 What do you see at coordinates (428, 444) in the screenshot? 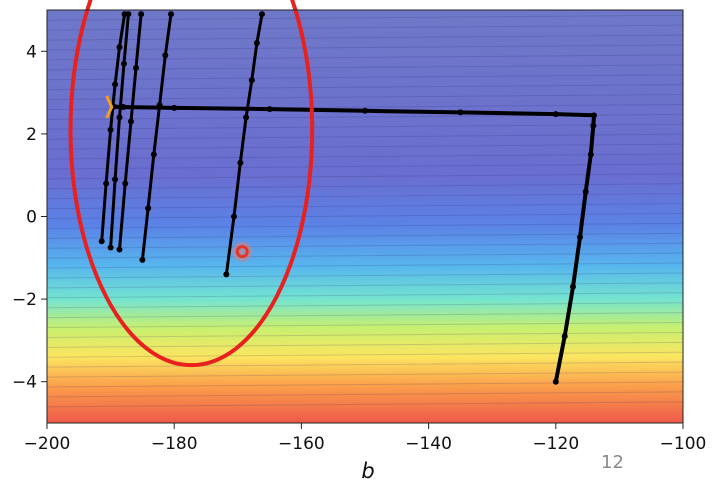
I see `x-tick-label: −140` at bounding box center [428, 444].